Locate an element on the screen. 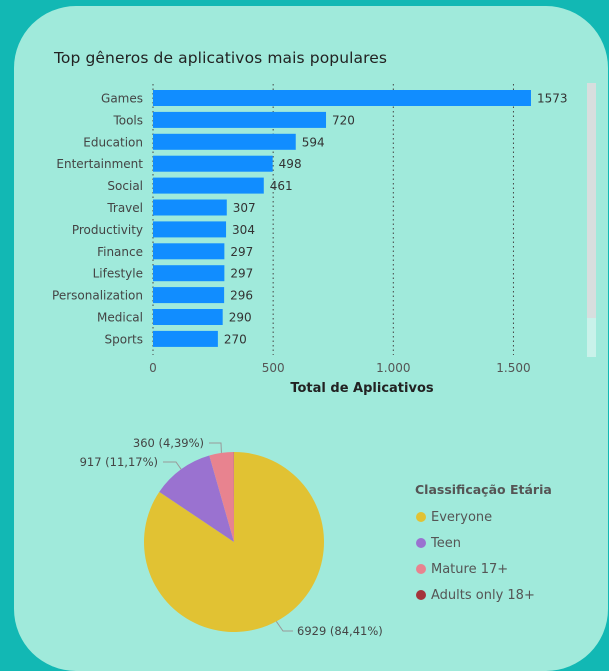 Image resolution: width=609 pixels, height=671 pixels. x-axis-title: Total de Aplicativos is located at coordinates (362, 388).